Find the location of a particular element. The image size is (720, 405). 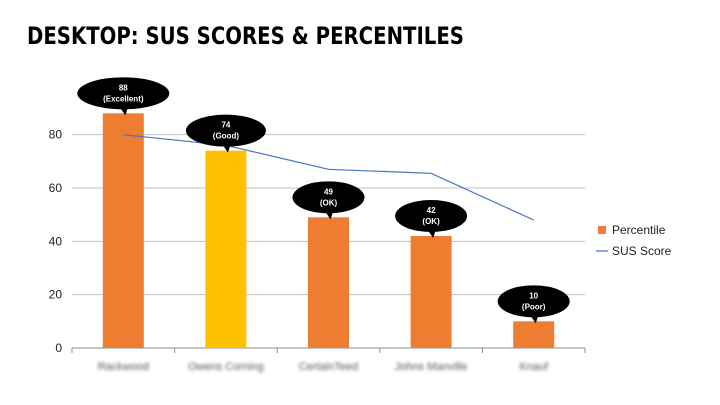

data-label-bubble: 10 (Poor) is located at coordinates (533, 304).